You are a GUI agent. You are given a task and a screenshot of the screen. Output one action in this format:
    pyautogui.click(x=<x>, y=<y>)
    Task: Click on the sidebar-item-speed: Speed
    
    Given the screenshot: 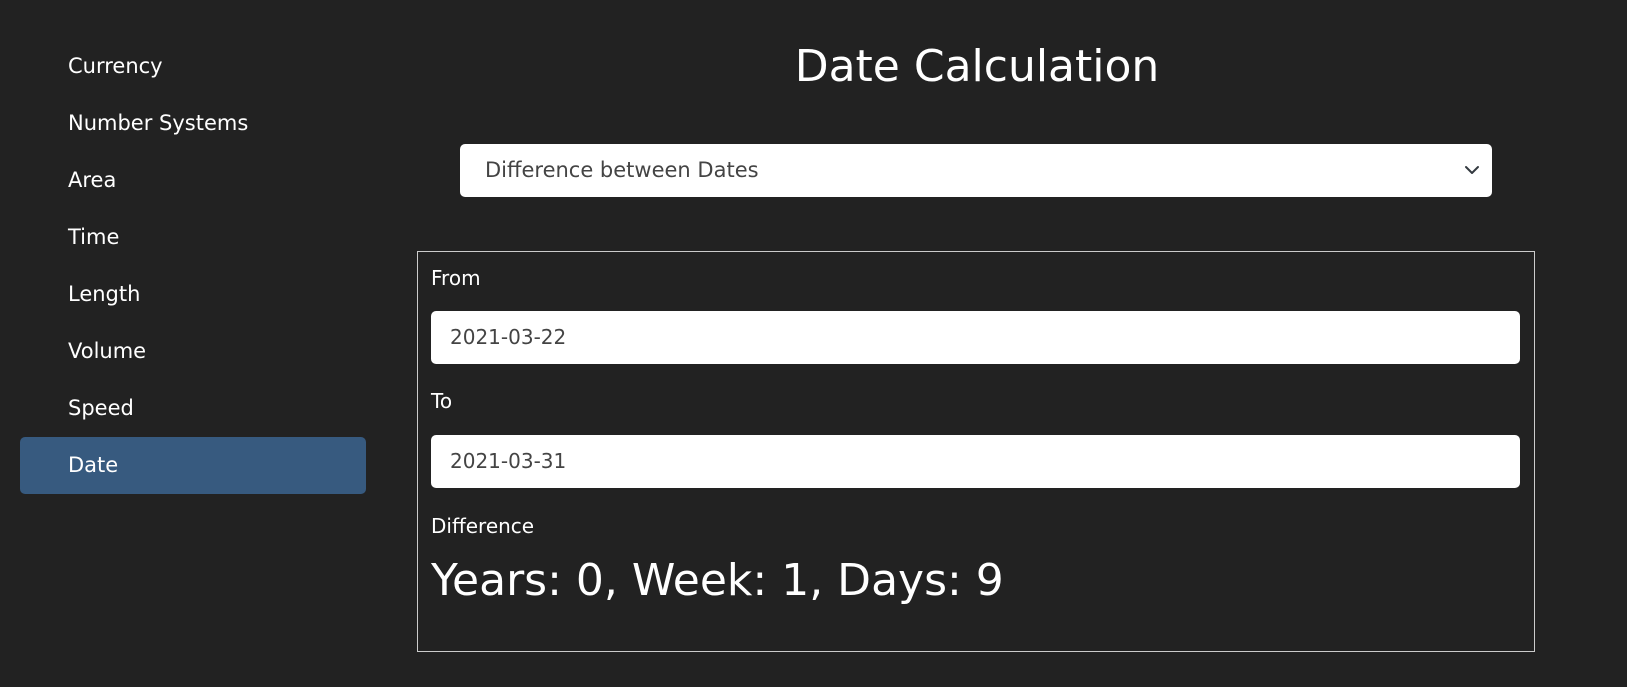 What is the action you would take?
    pyautogui.click(x=101, y=408)
    